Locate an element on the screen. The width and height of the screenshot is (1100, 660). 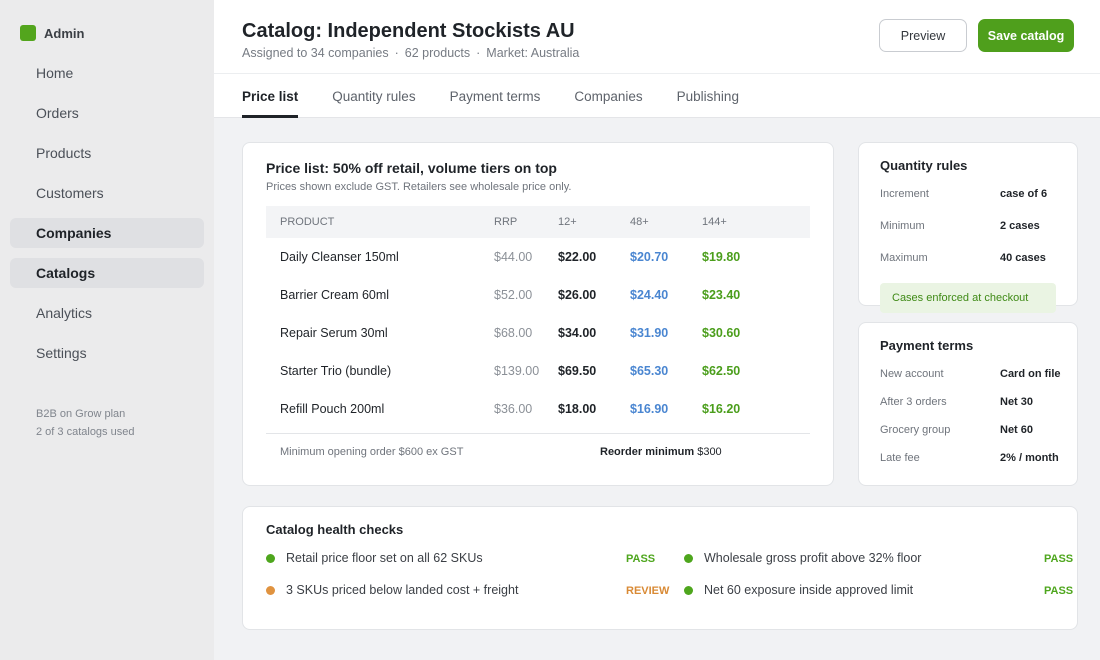
minimum-opening-order: Minimum opening order $600 ex GST is located at coordinates (372, 452).